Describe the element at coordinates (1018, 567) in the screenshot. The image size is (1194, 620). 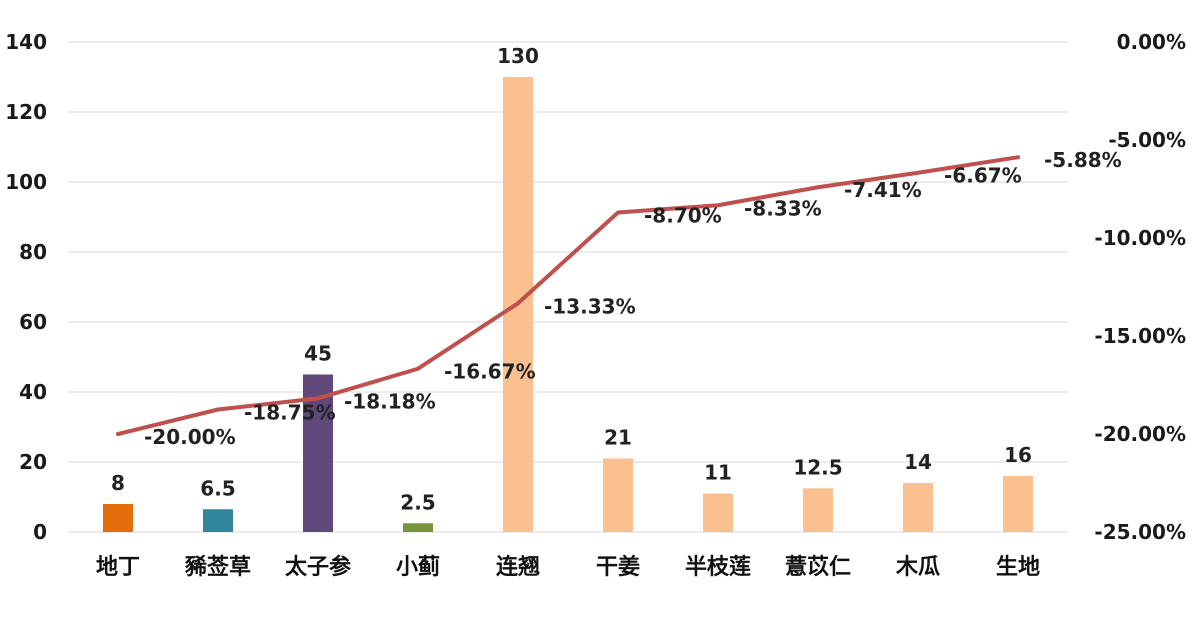
I see `category-label: 生地` at that location.